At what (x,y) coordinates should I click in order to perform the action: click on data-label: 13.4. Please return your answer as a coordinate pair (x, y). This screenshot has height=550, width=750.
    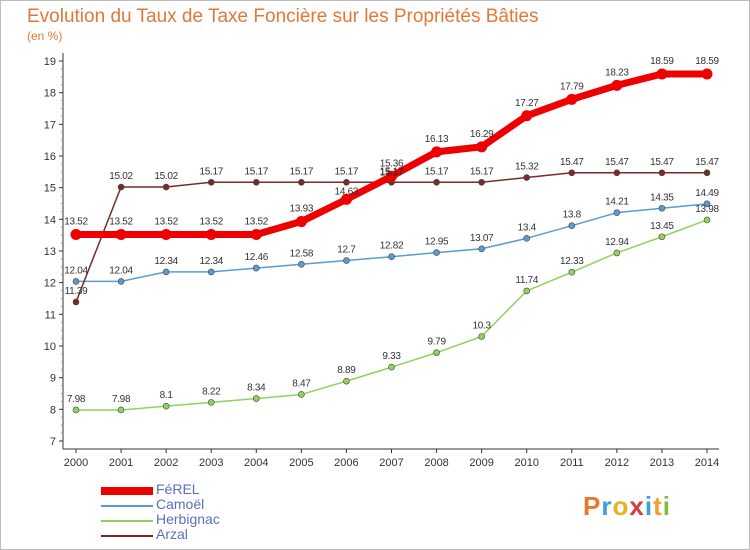
    Looking at the image, I should click on (527, 227).